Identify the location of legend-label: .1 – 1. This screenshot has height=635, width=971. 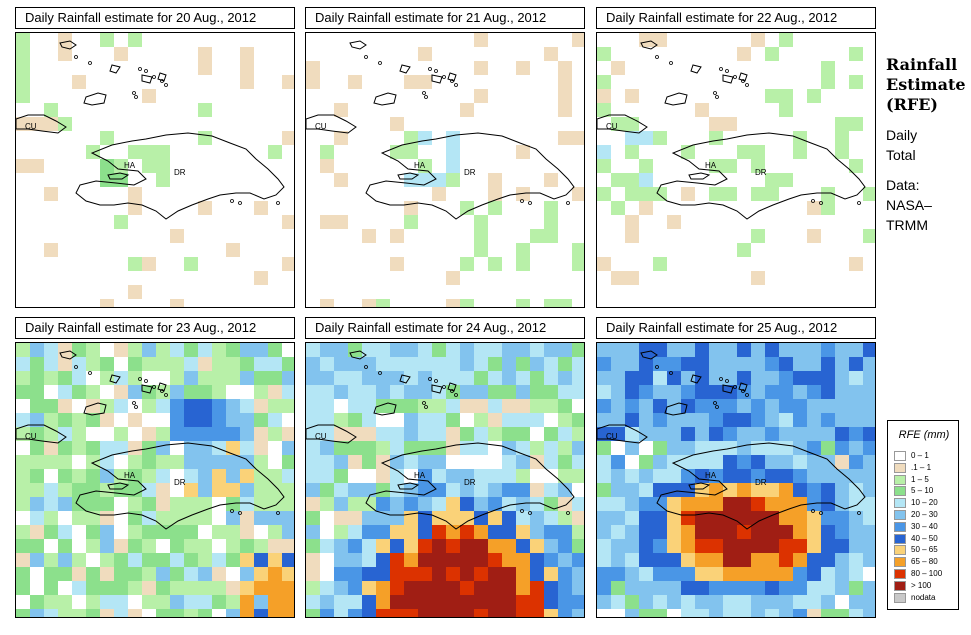
(921, 467).